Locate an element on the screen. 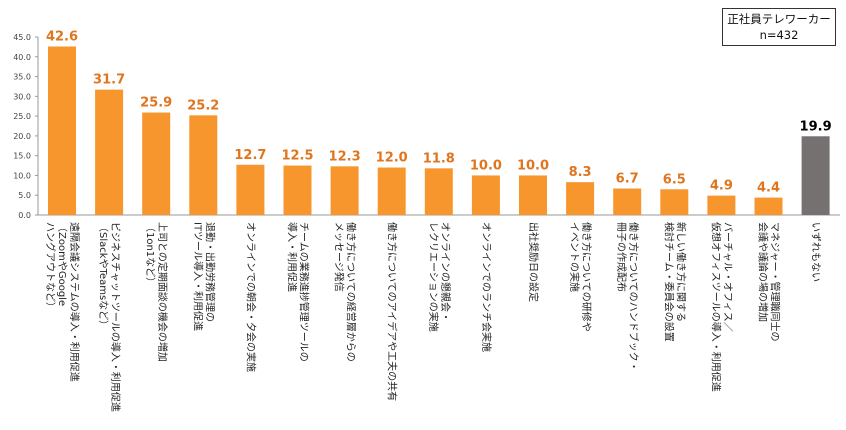  y-tick-label: 30.0 is located at coordinates (22, 96).